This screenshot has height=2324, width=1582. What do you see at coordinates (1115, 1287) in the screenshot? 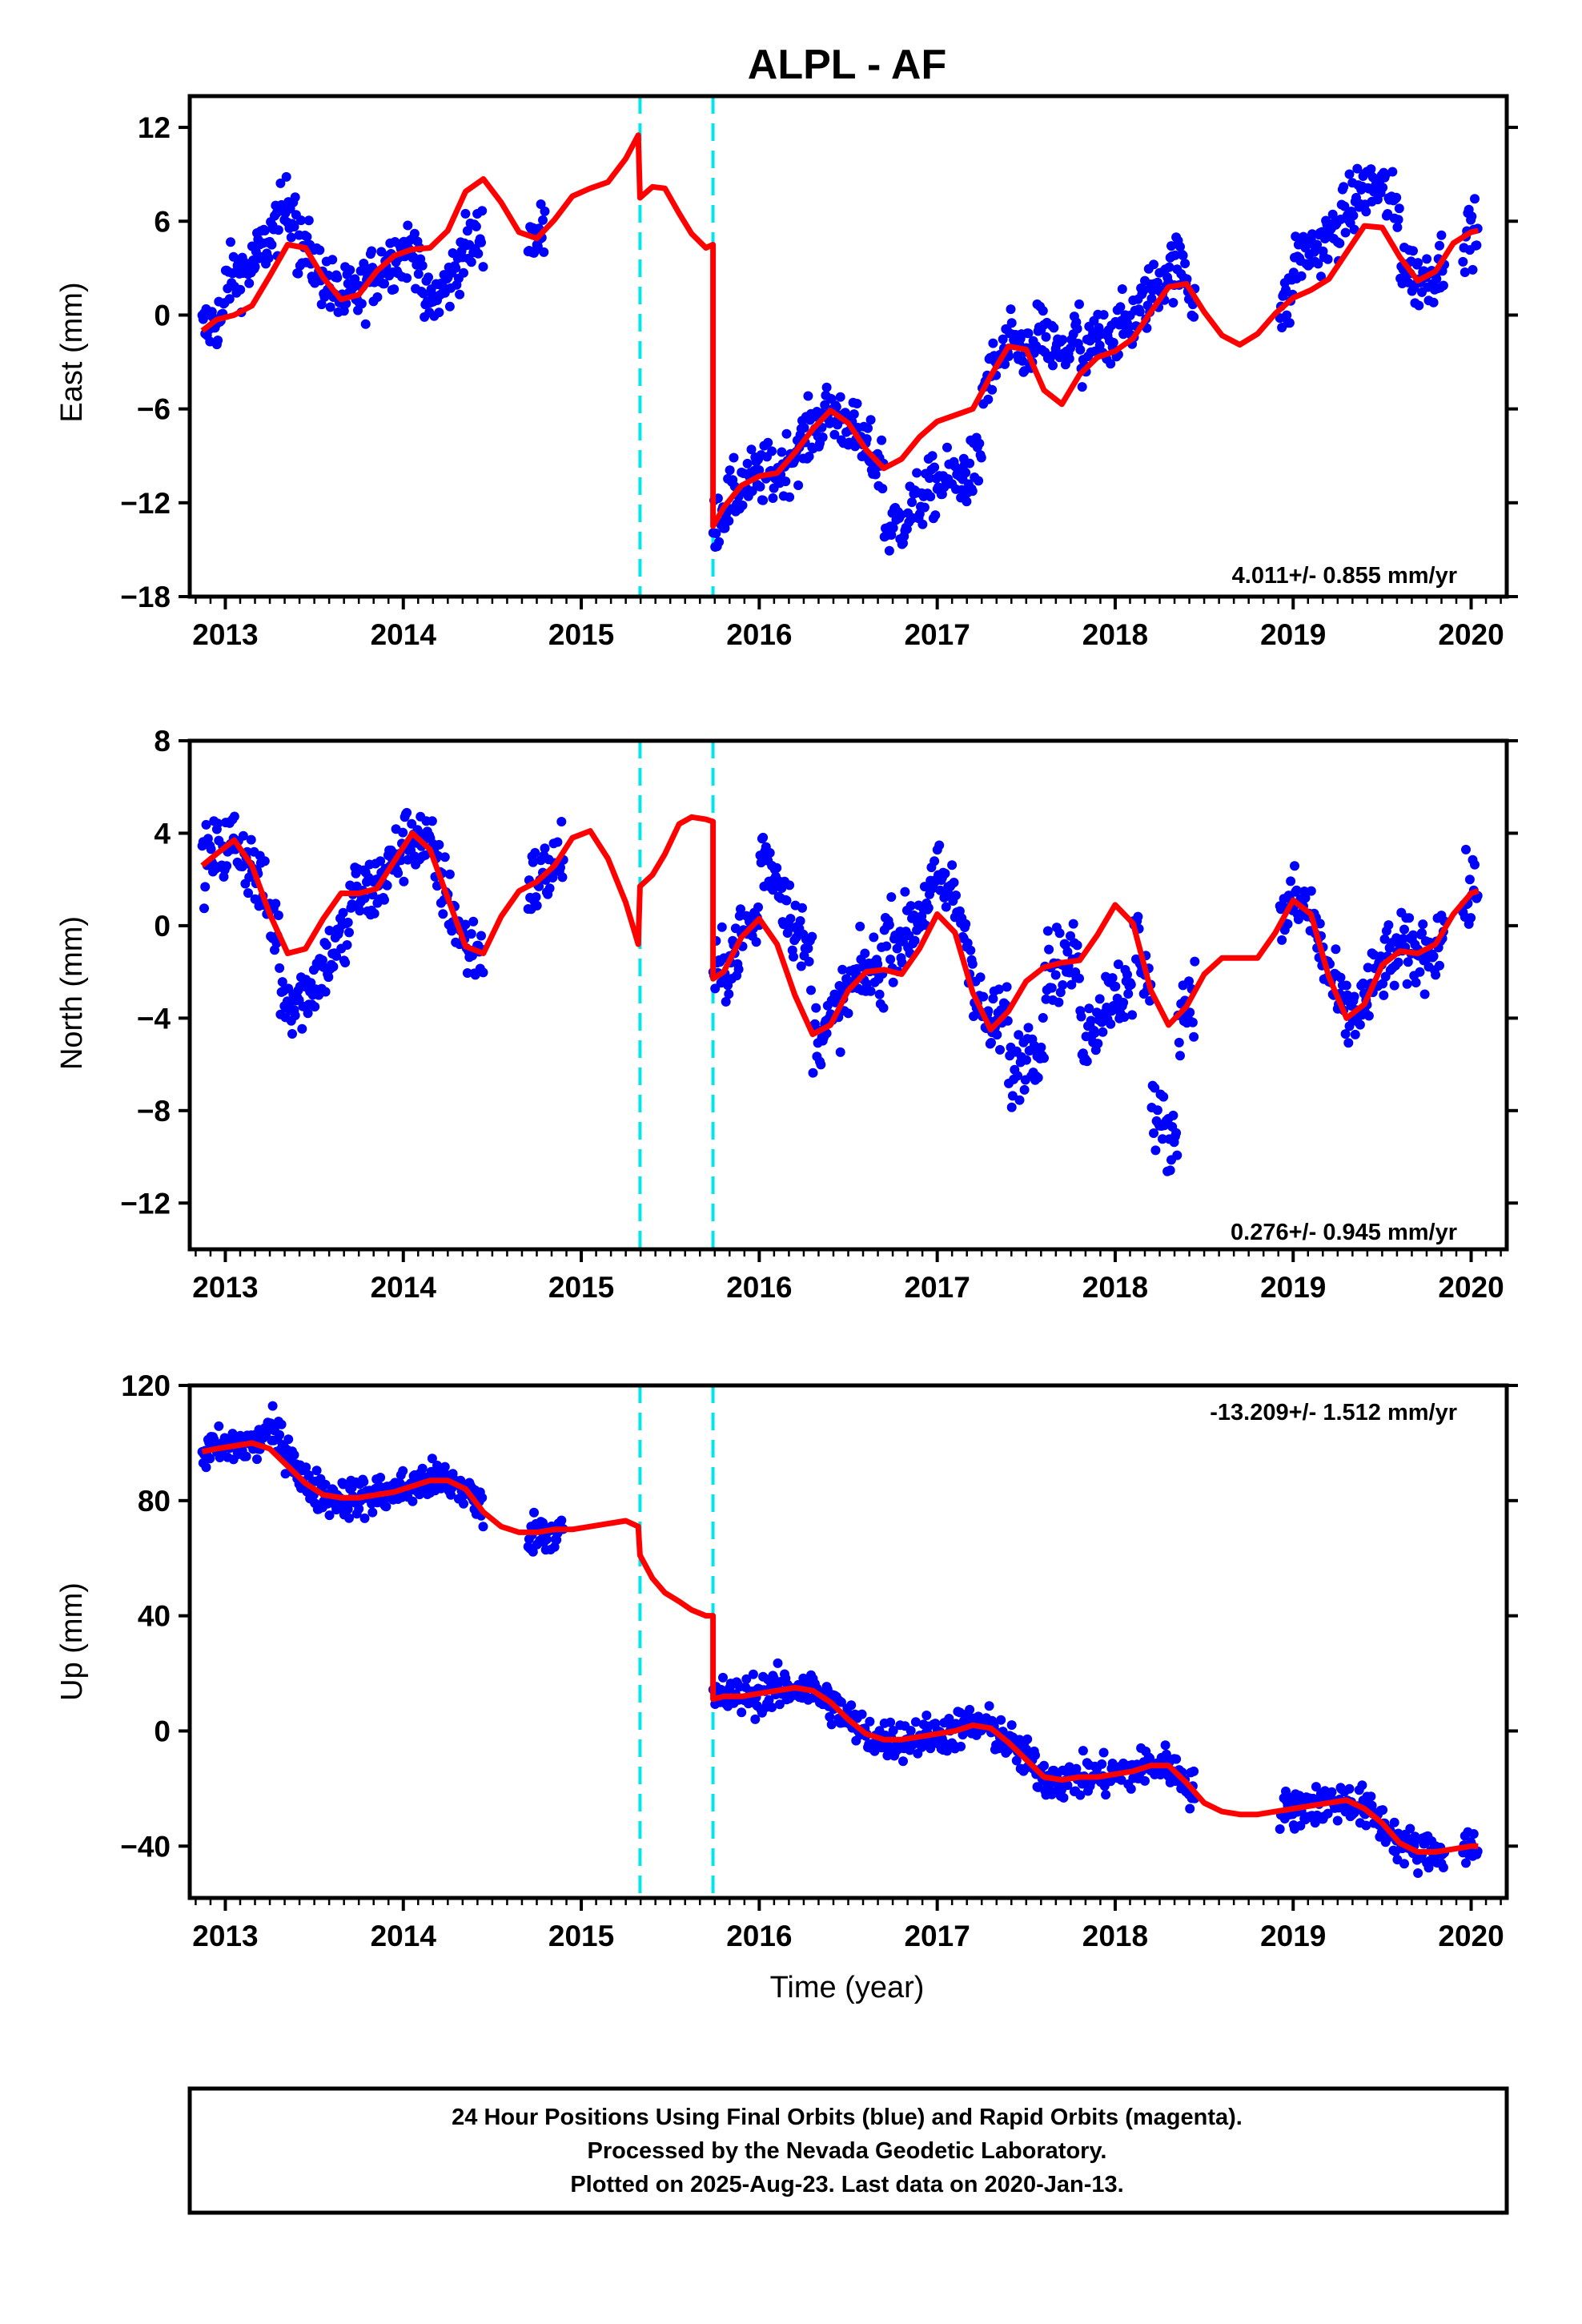
I see `north-xtick-label: 2018` at bounding box center [1115, 1287].